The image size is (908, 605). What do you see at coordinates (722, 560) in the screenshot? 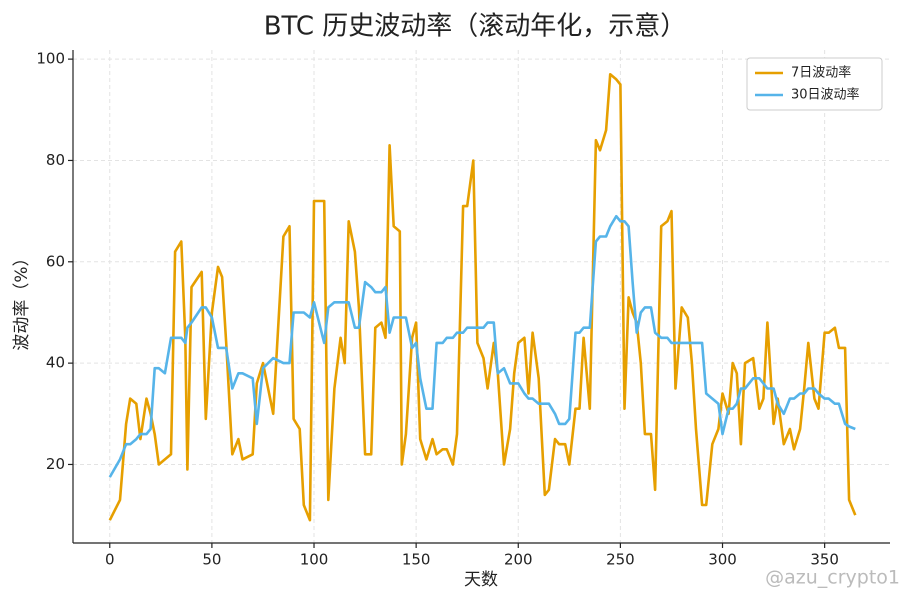
I see `x-tick-label: 300` at bounding box center [722, 560].